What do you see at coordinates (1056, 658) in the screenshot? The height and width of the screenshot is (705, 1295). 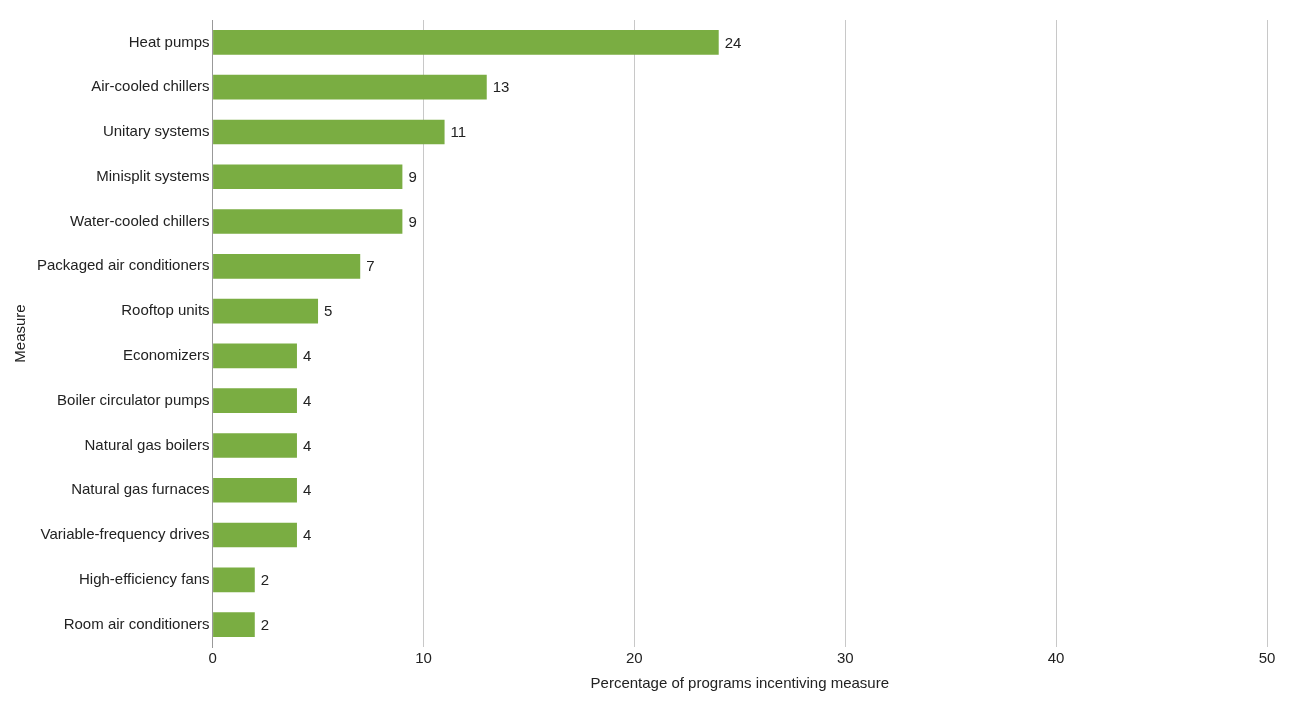 I see `x-tick-label: 40` at bounding box center [1056, 658].